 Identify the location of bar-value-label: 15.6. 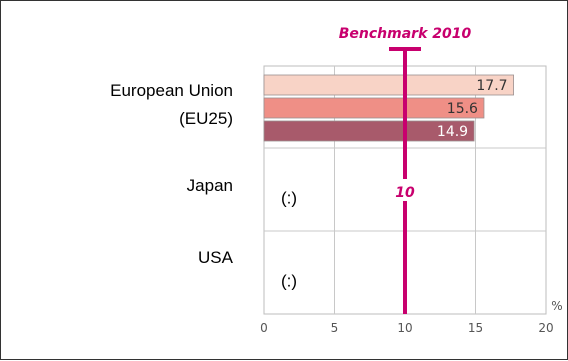
(462, 109).